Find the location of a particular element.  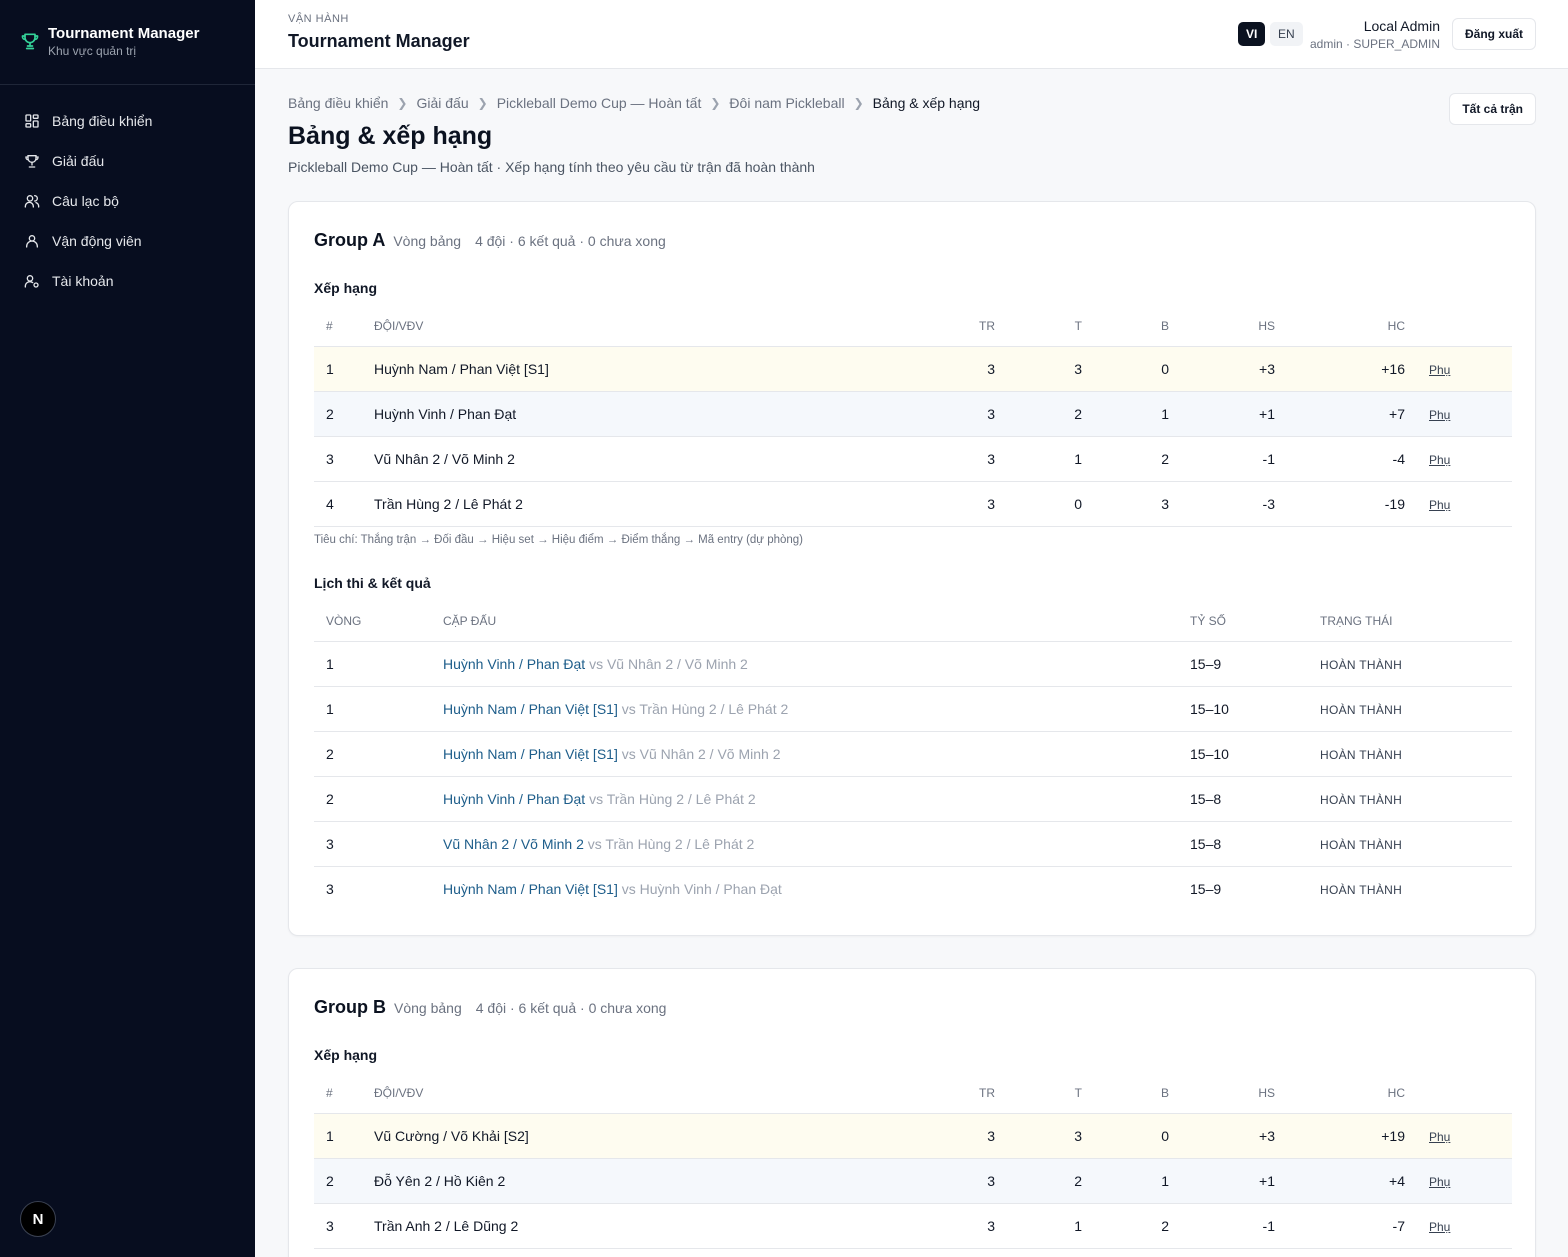

point-diff: +4 is located at coordinates (1352, 1181).